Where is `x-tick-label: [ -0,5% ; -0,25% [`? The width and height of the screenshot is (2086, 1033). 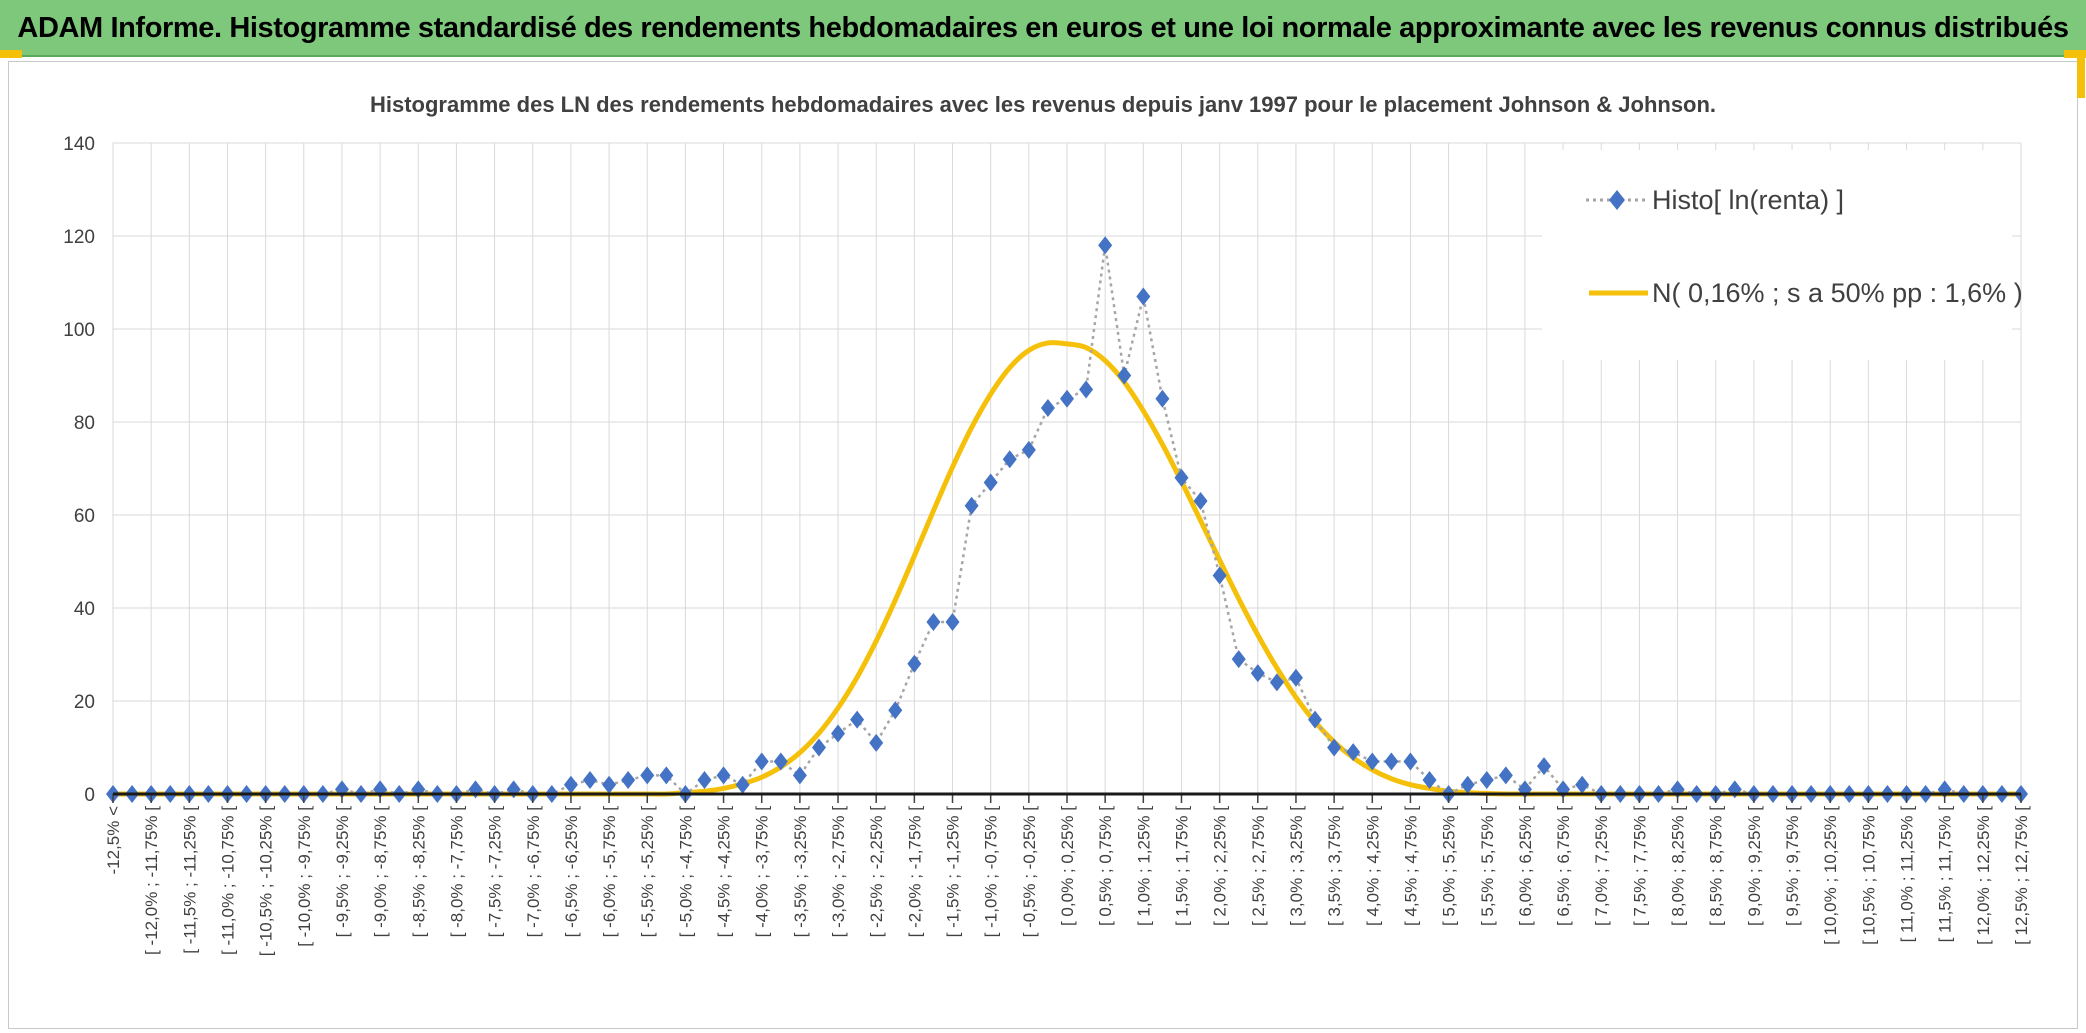
x-tick-label: [ -0,5% ; -0,25% [ is located at coordinates (1029, 872).